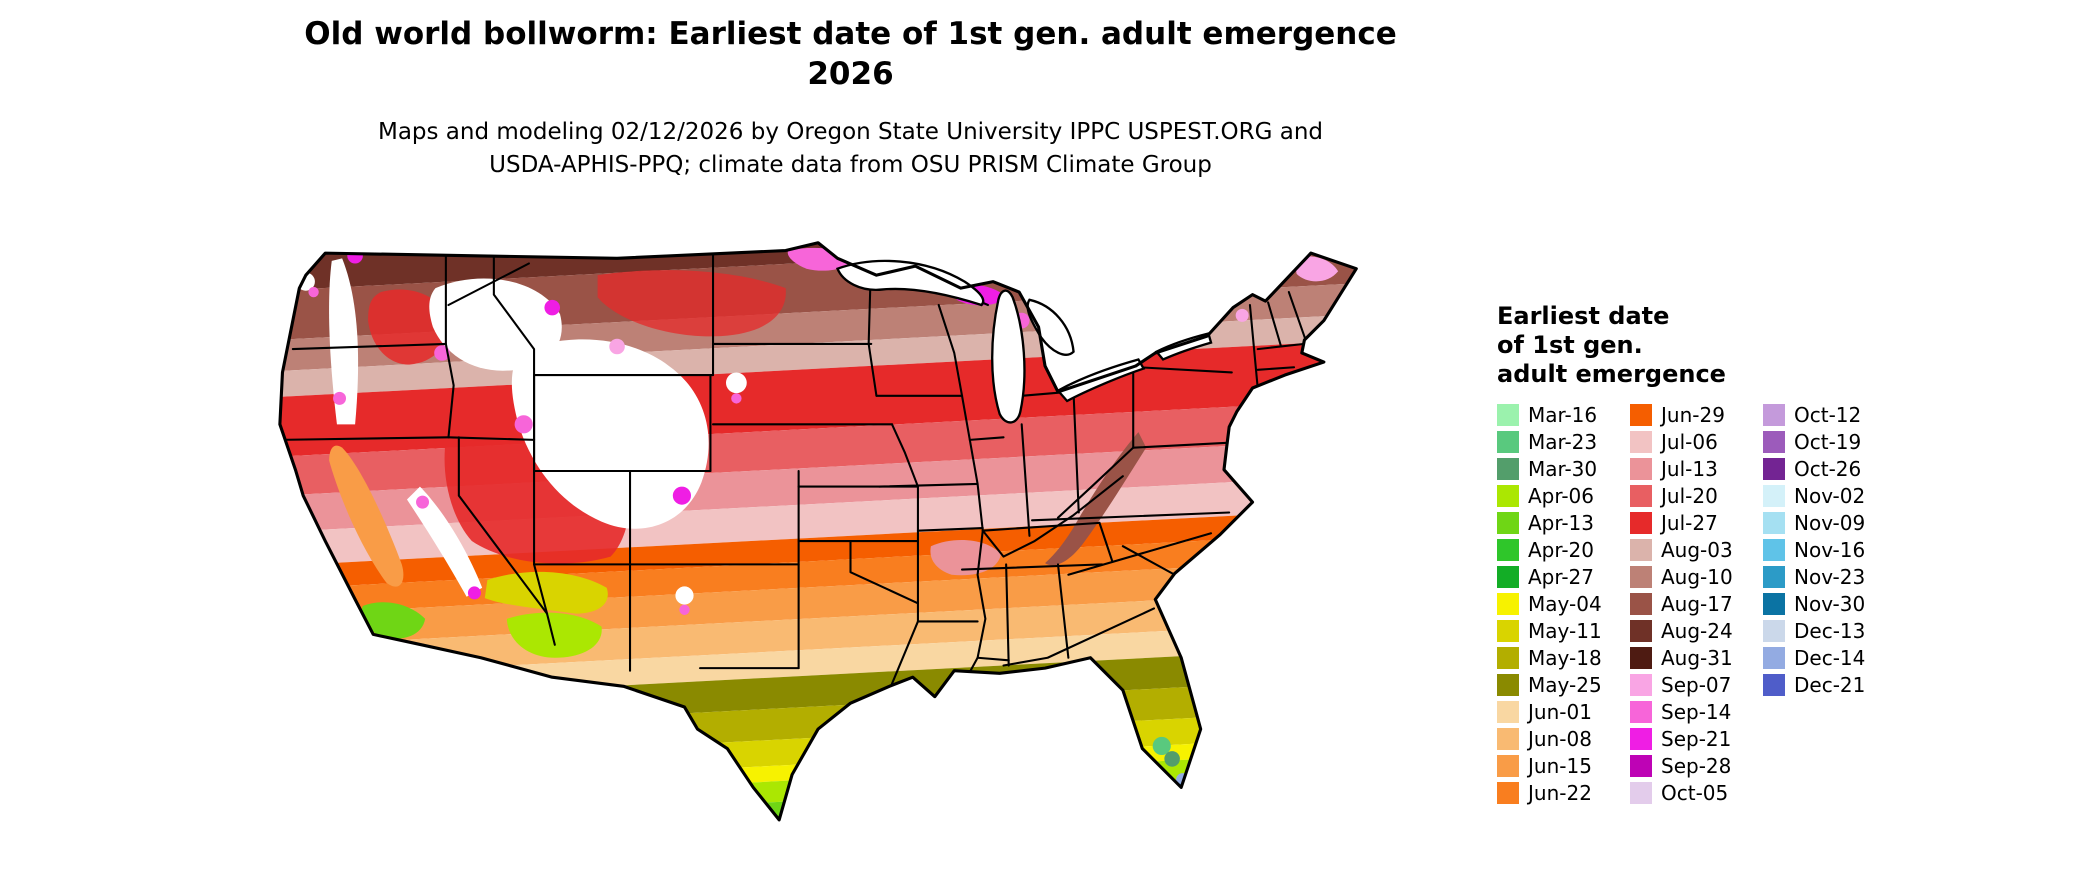 The width and height of the screenshot is (2100, 892). I want to click on legend-entry: Jul-27, so click(1696, 522).